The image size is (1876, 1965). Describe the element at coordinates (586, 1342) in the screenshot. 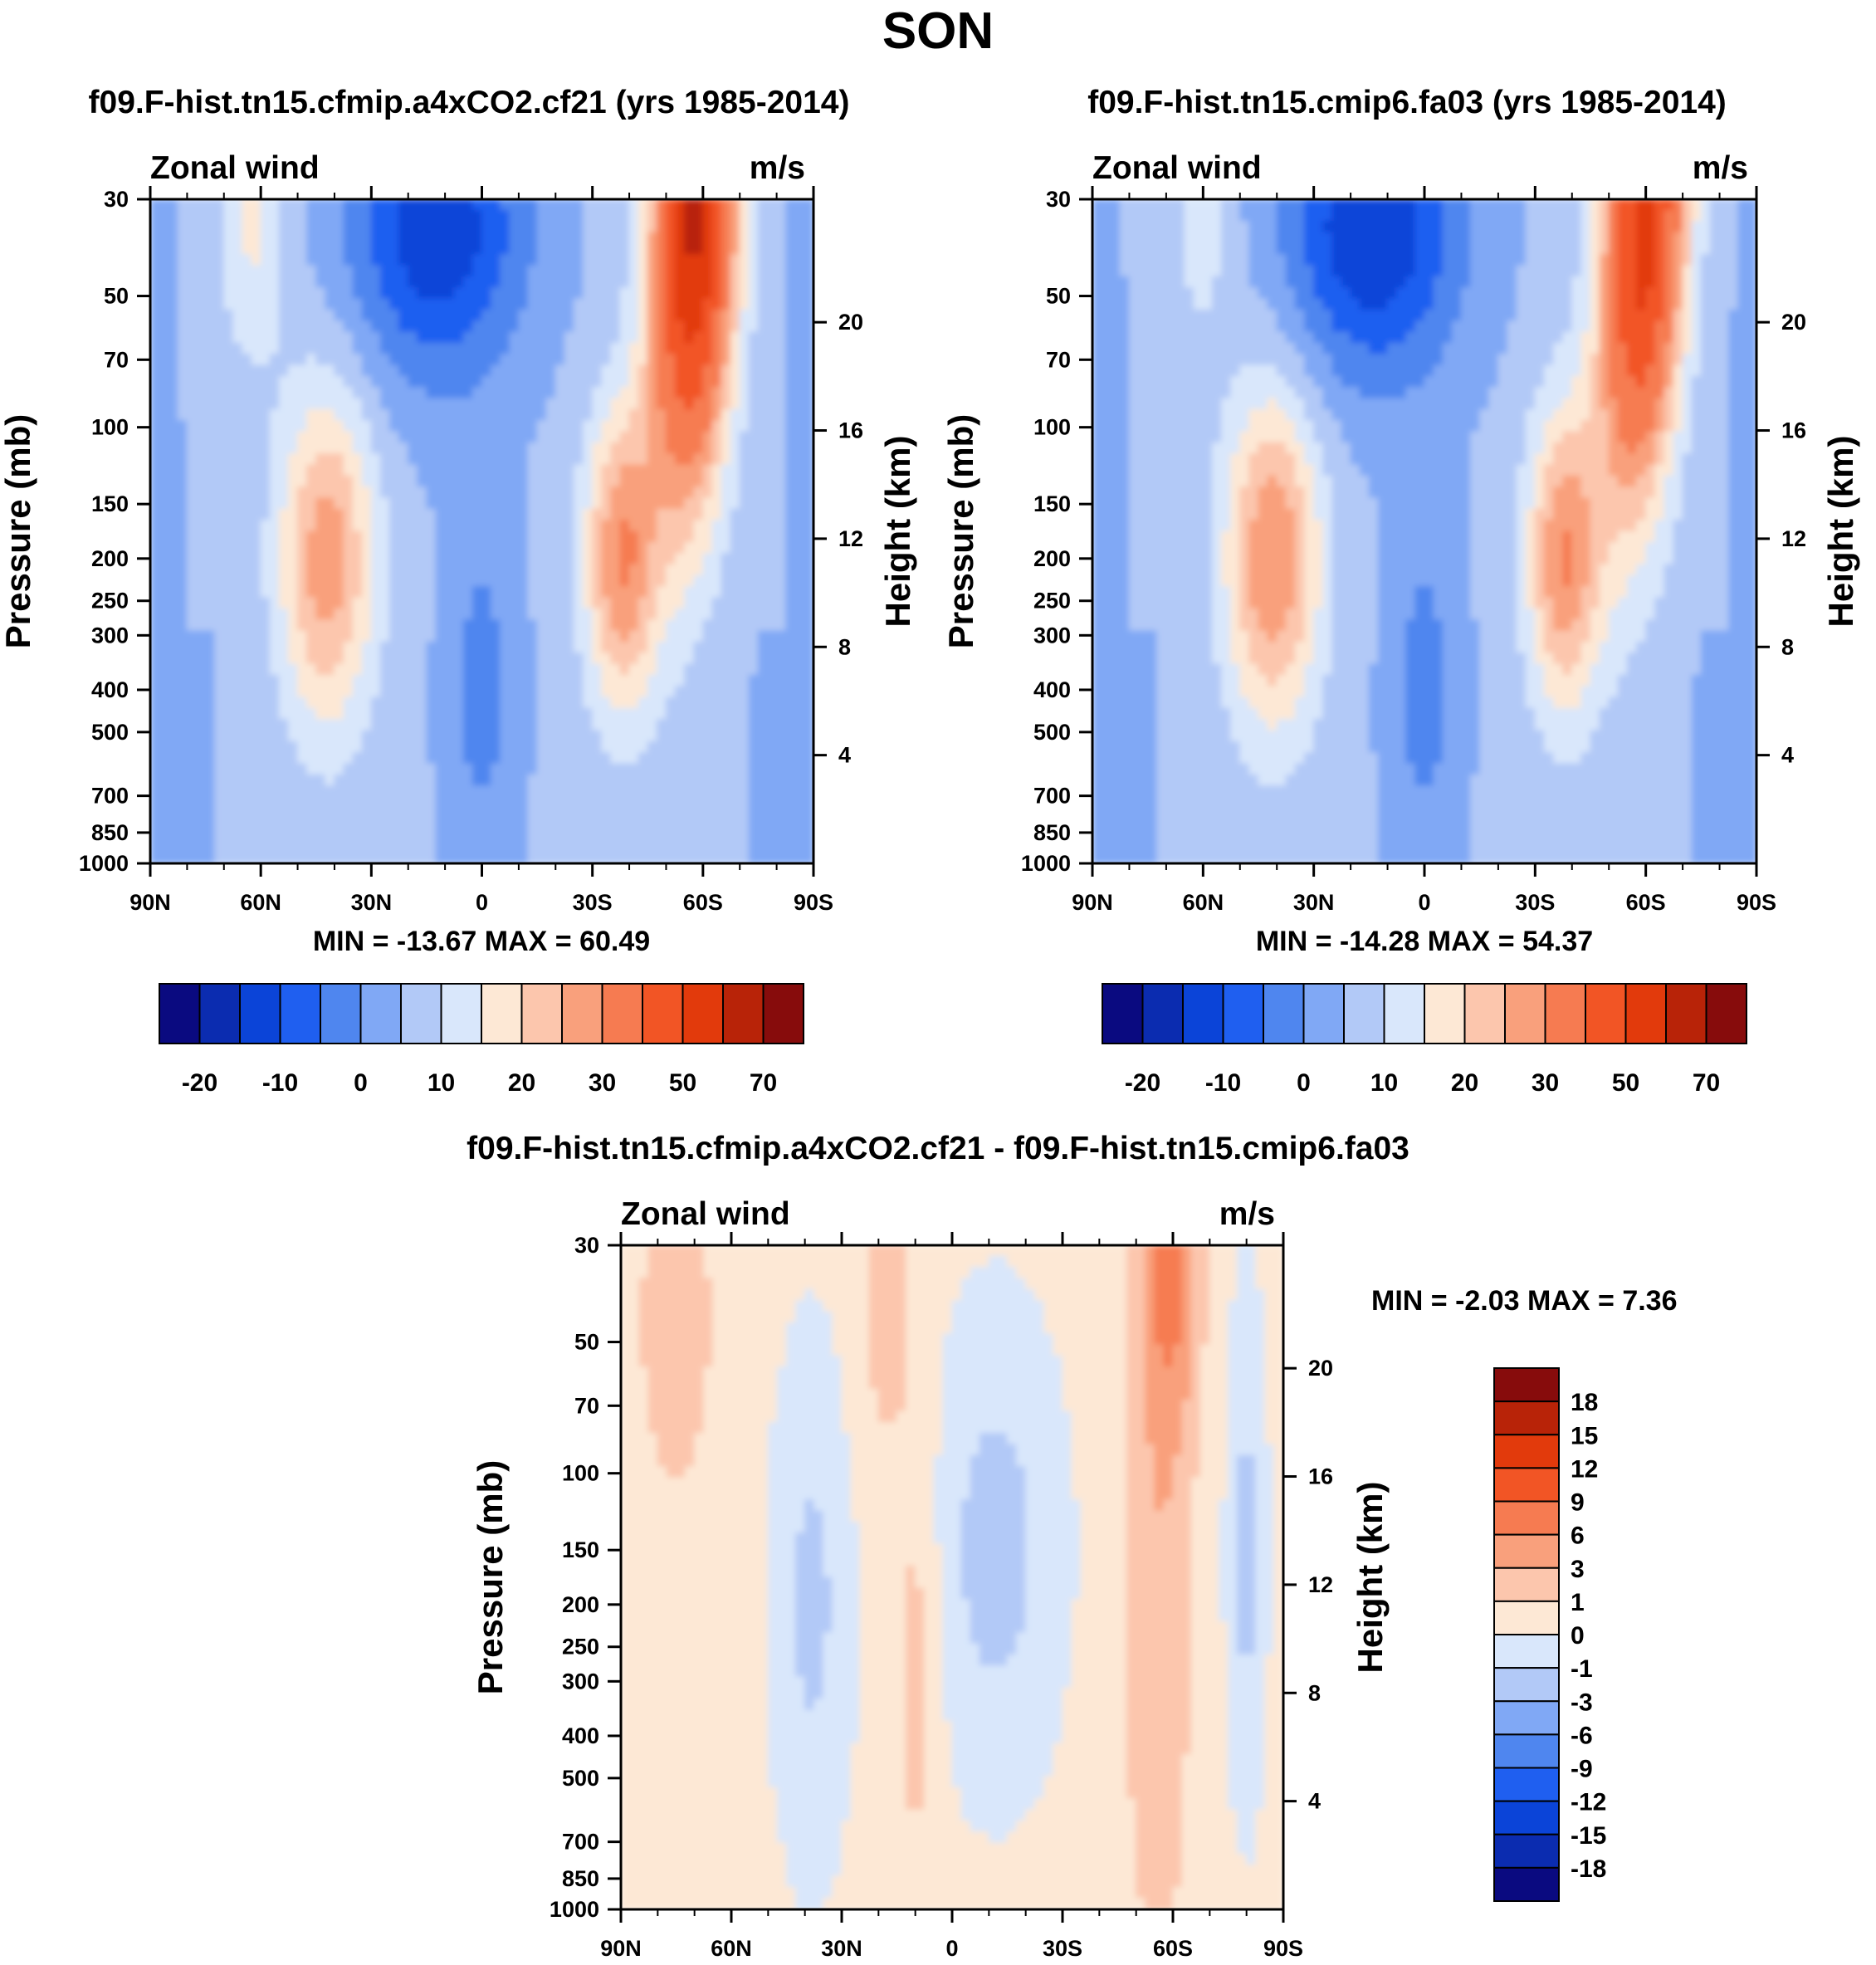

I see `difference-y-tick-label: 50` at that location.